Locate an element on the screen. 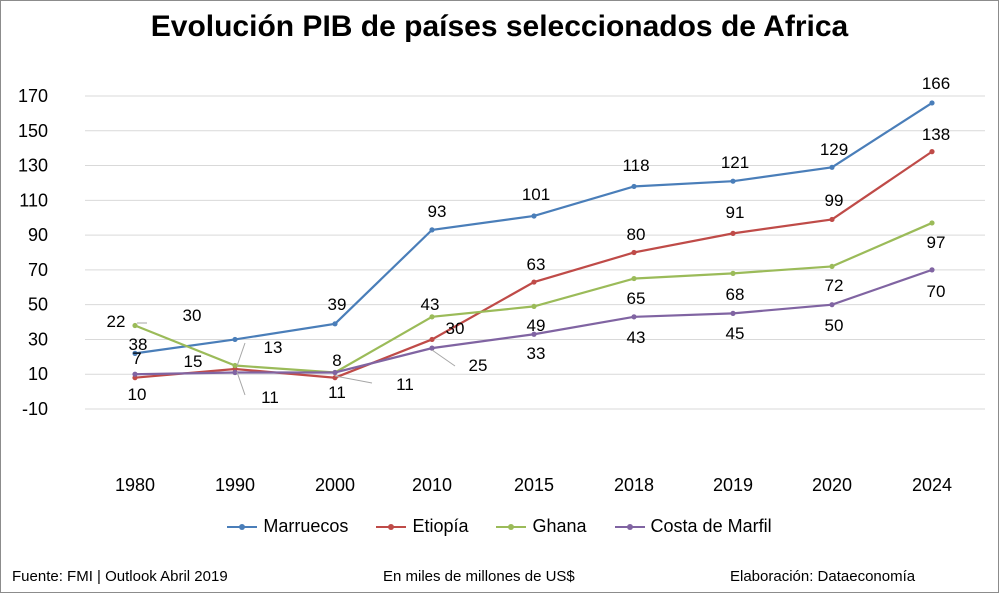 The height and width of the screenshot is (593, 999). y-tick-label: 70 is located at coordinates (38, 270).